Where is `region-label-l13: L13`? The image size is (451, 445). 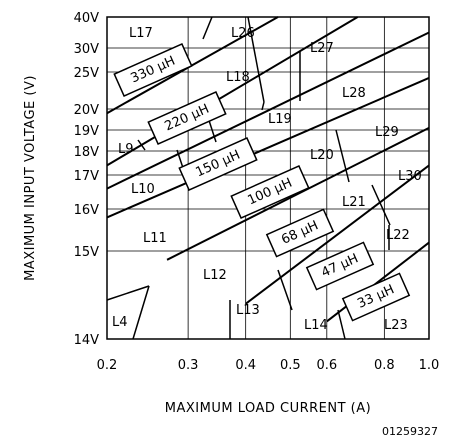 region-label-l13: L13 is located at coordinates (248, 310).